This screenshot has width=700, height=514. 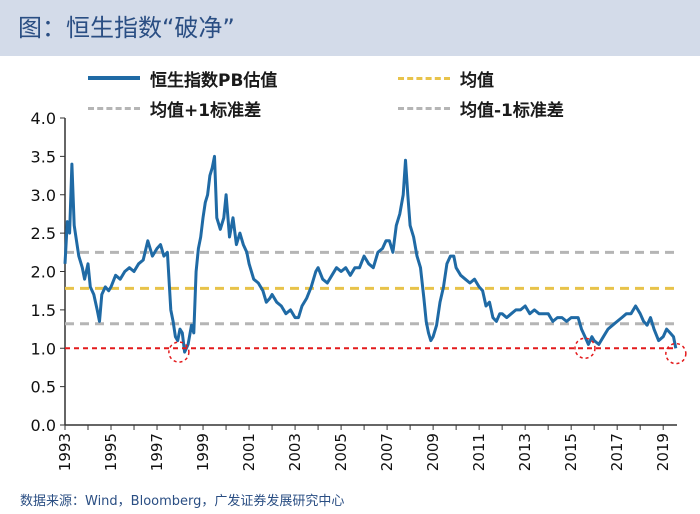 What do you see at coordinates (43, 233) in the screenshot?
I see `y-tick-label: 2.5` at bounding box center [43, 233].